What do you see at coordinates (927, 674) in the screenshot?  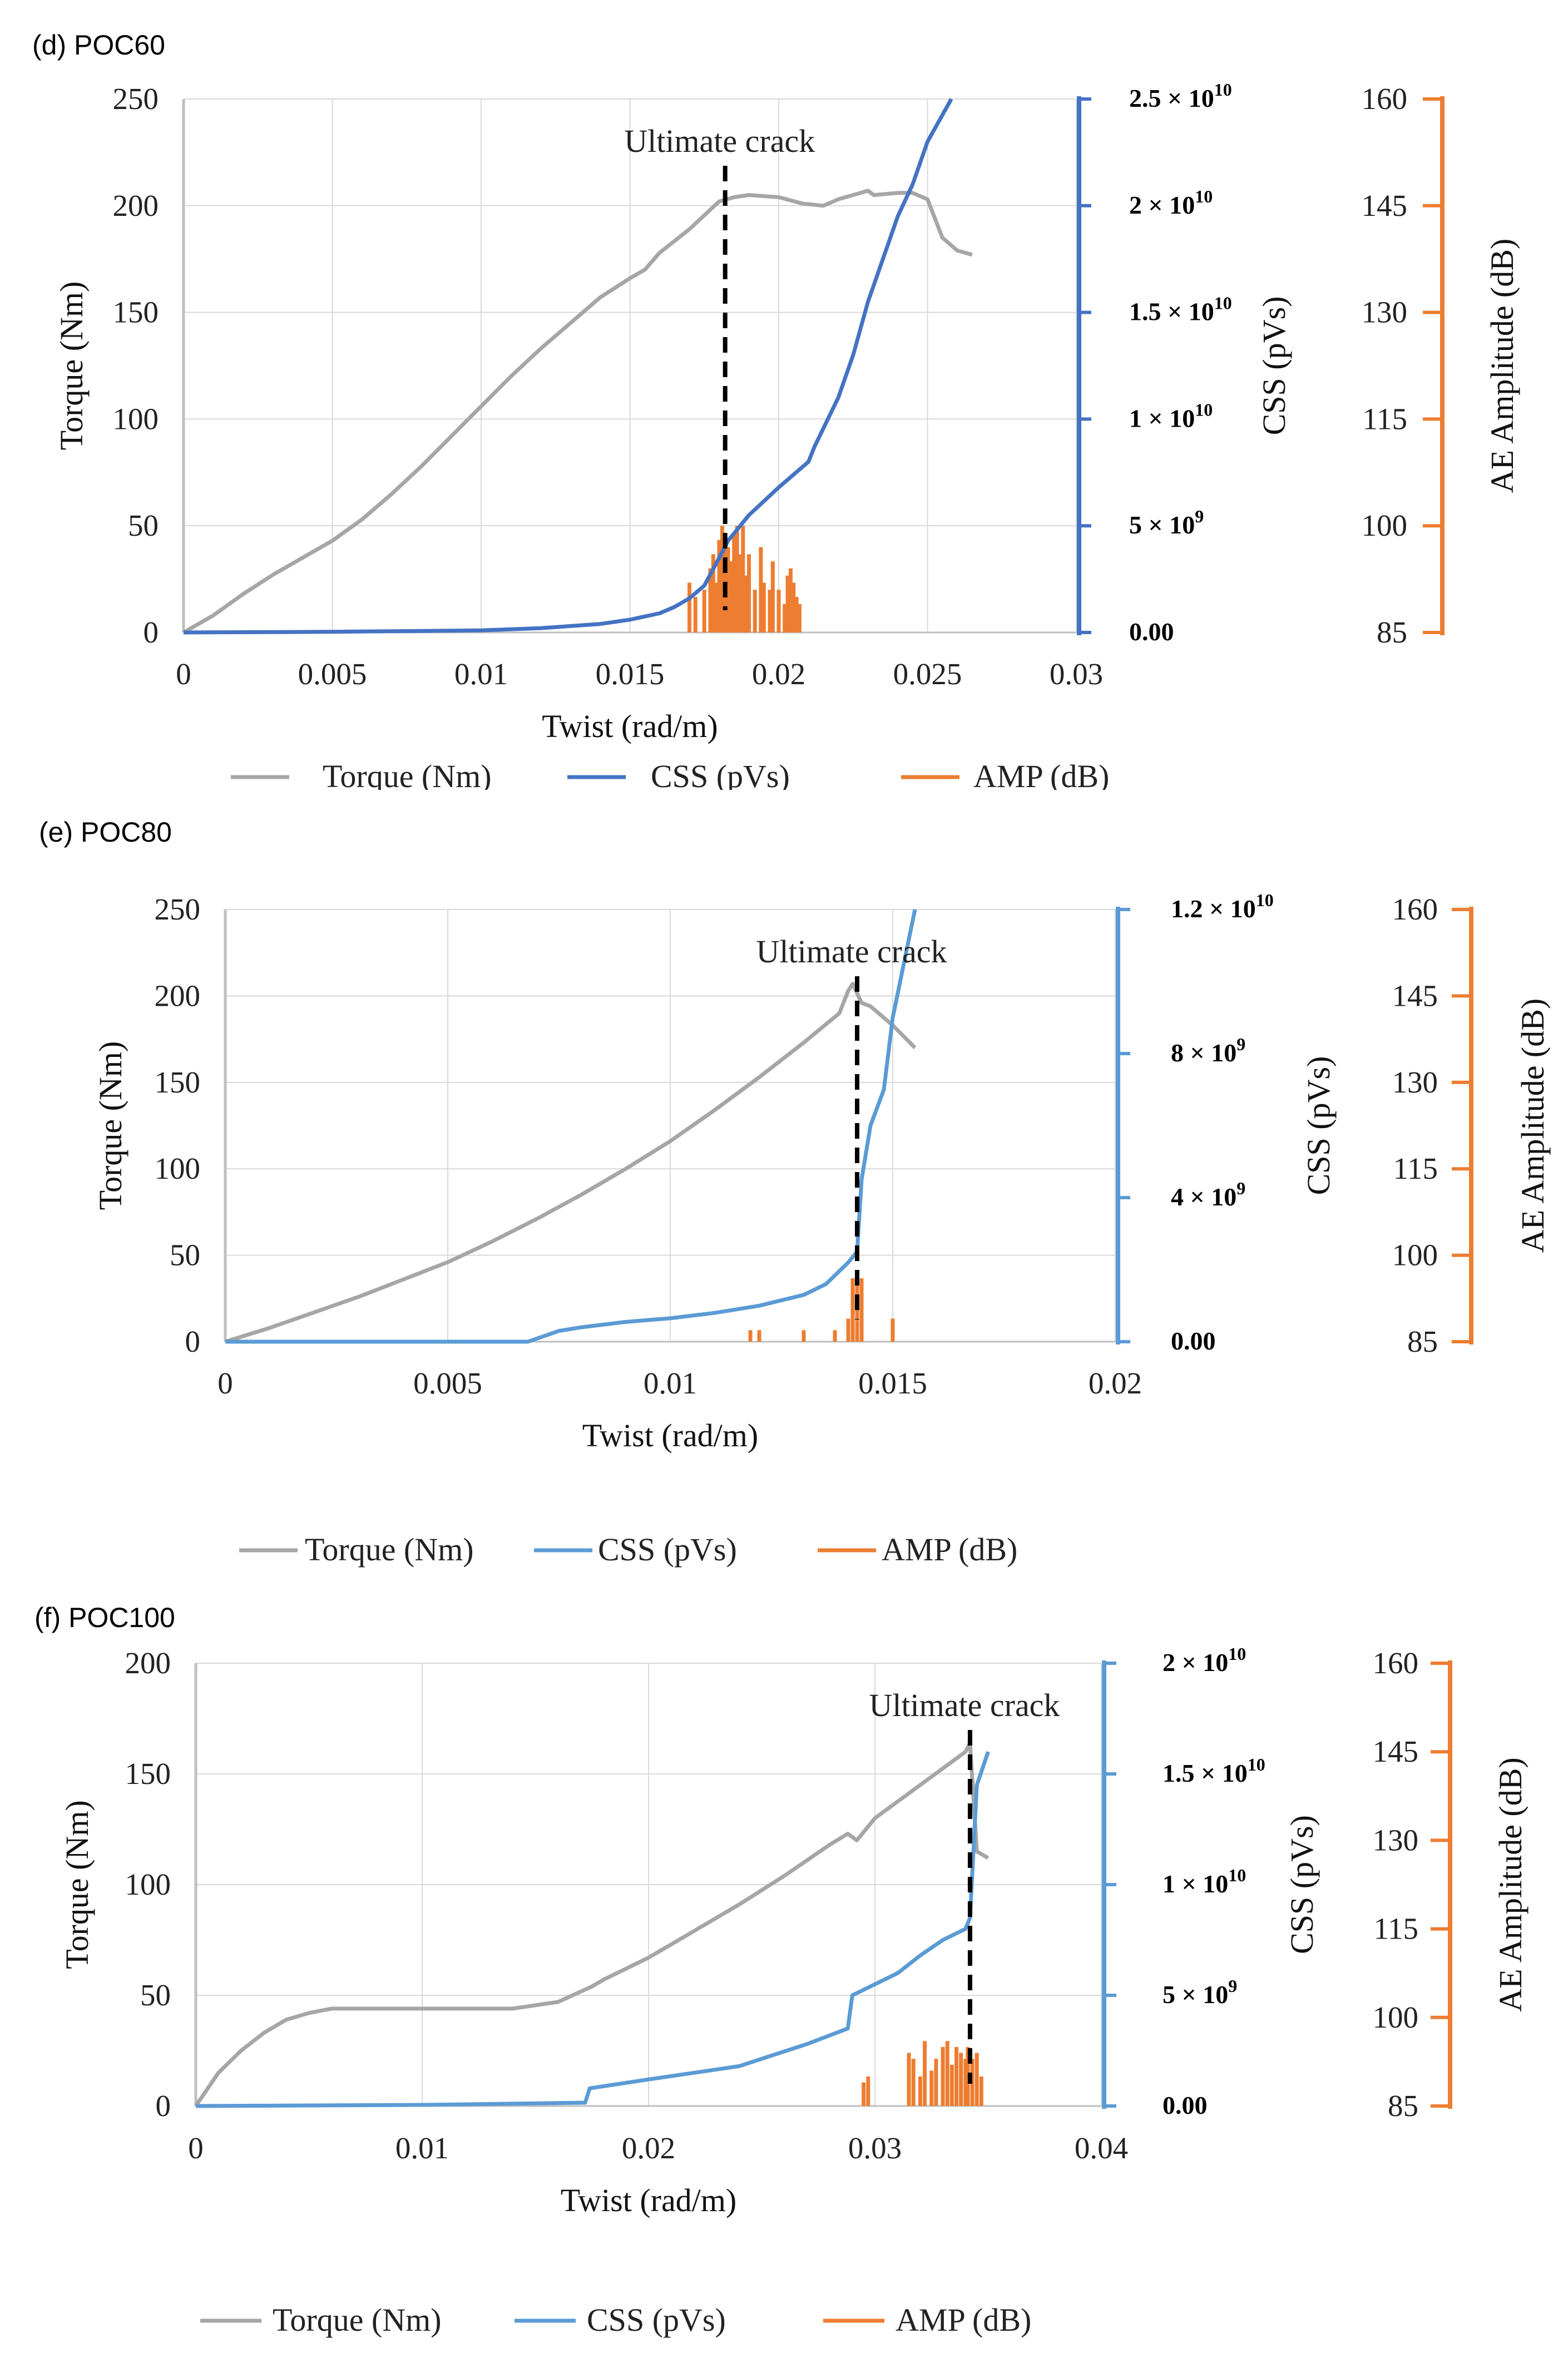 I see `x-tick-label: 0.025` at bounding box center [927, 674].